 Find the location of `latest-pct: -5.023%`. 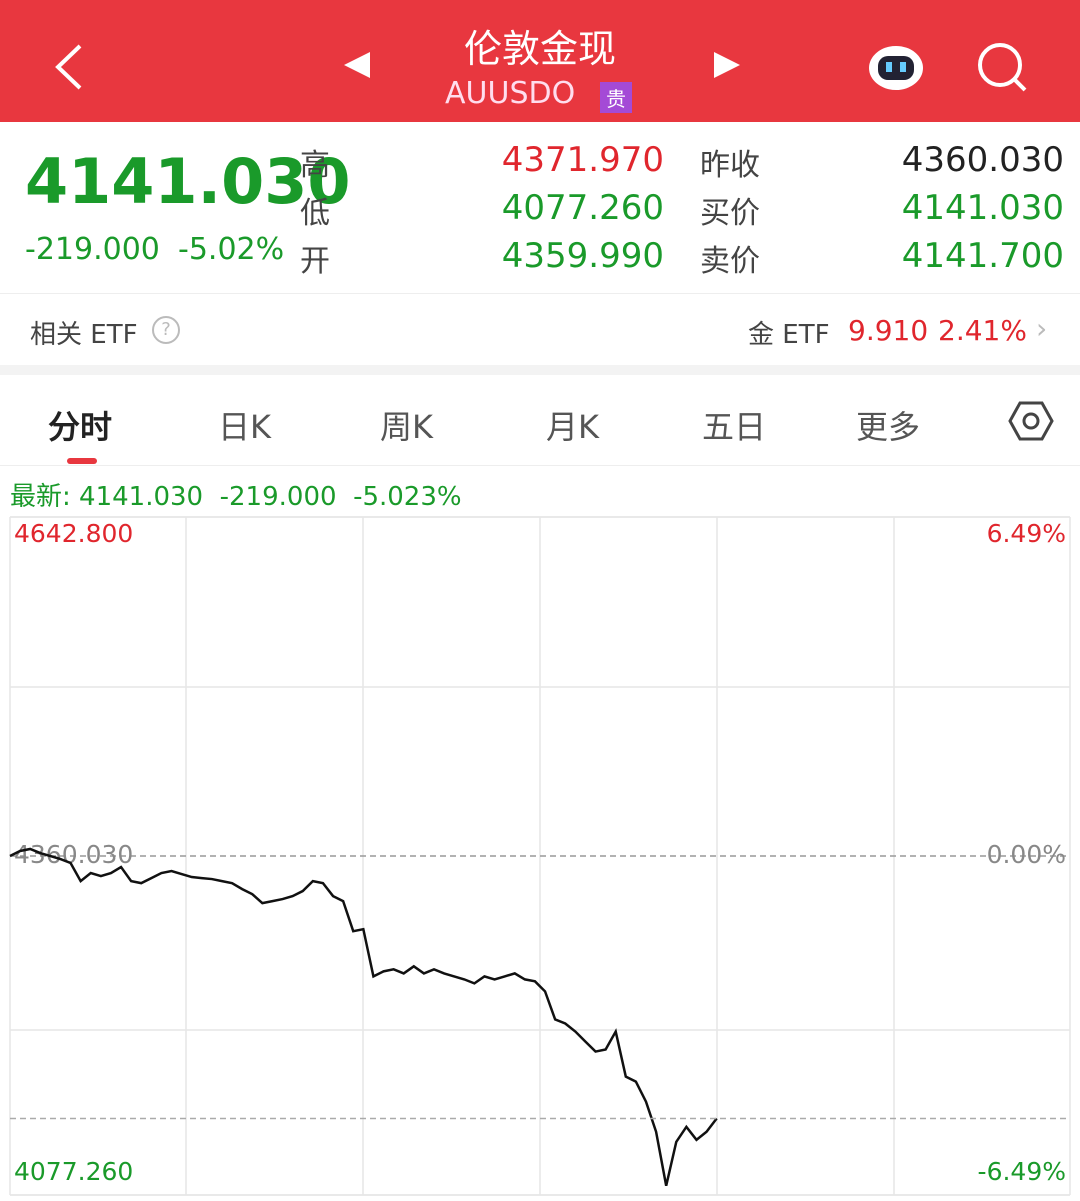

latest-pct: -5.023% is located at coordinates (407, 497).